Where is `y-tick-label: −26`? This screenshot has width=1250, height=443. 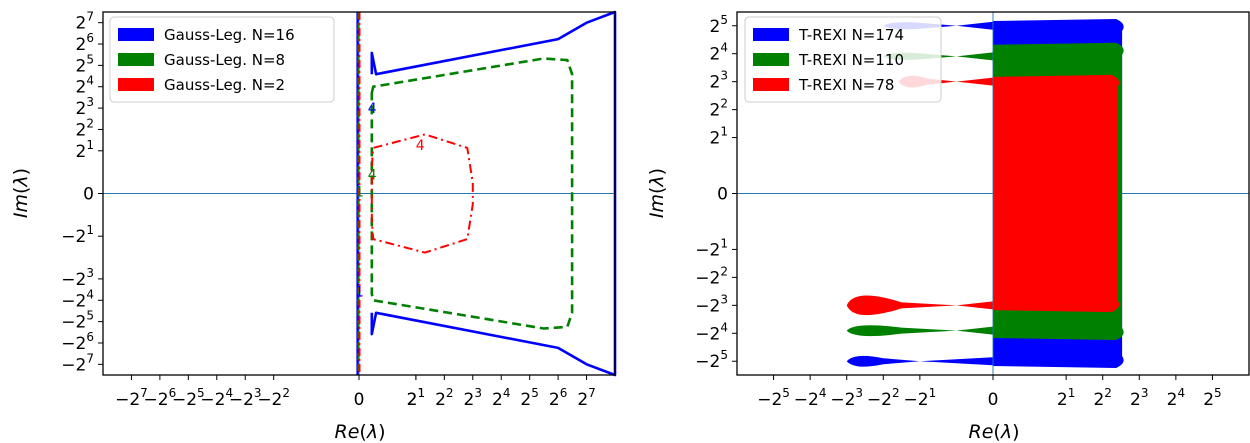 y-tick-label: −26 is located at coordinates (77, 342).